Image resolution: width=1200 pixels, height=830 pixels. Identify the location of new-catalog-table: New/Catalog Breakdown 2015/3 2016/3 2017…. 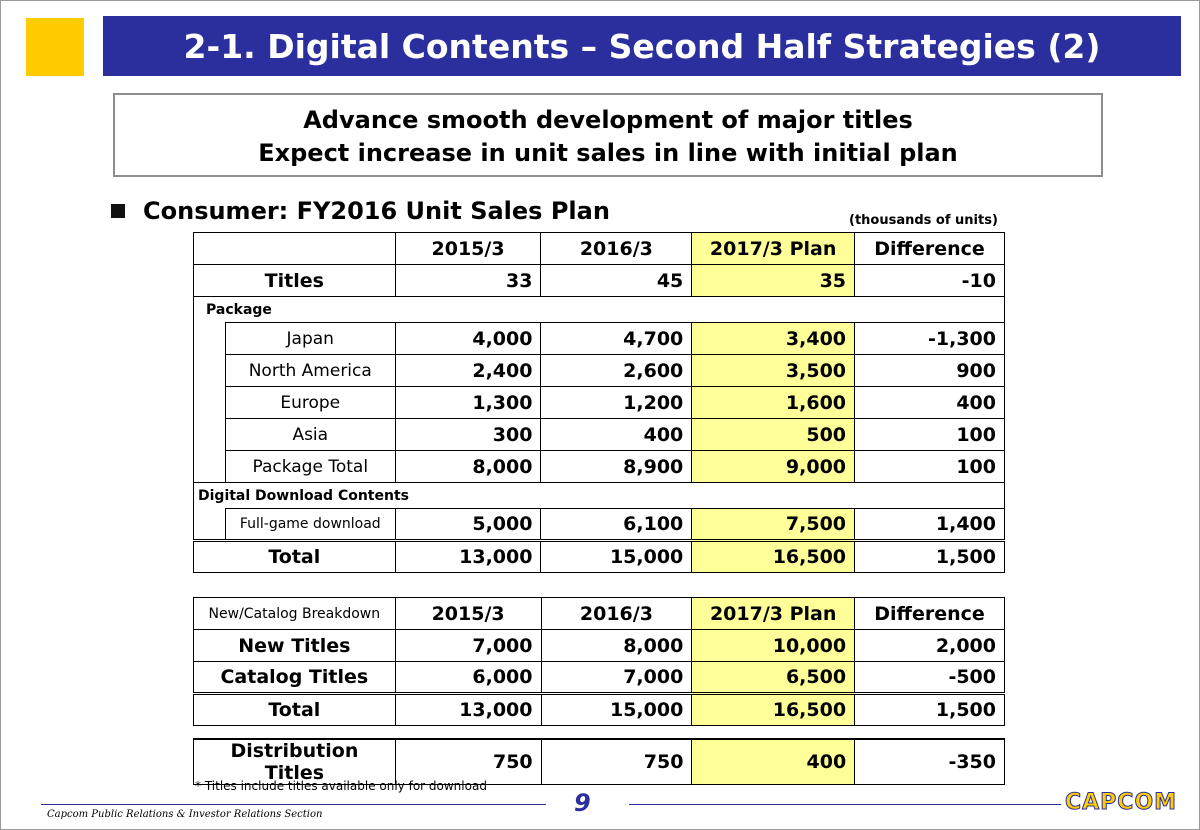
(599, 661).